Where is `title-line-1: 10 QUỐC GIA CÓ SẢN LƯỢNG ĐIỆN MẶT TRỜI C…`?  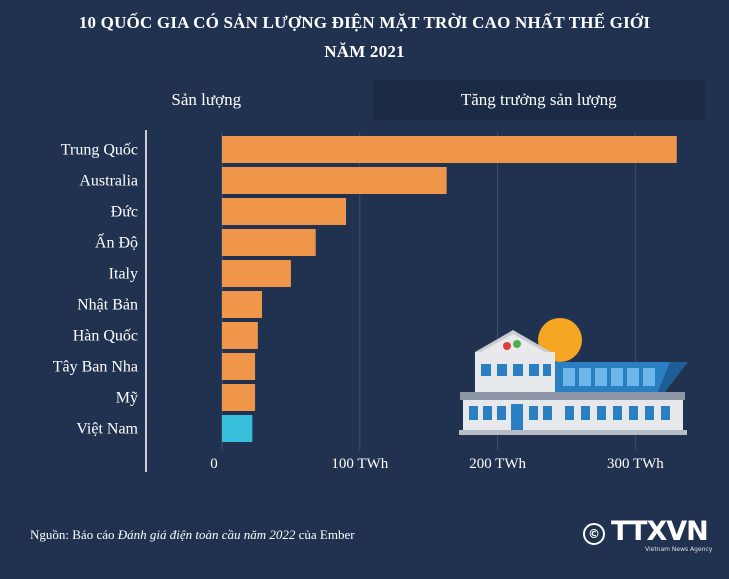
title-line-1: 10 QUỐC GIA CÓ SẢN LƯỢNG ĐIỆN MẶT TRỜI C… is located at coordinates (364, 22).